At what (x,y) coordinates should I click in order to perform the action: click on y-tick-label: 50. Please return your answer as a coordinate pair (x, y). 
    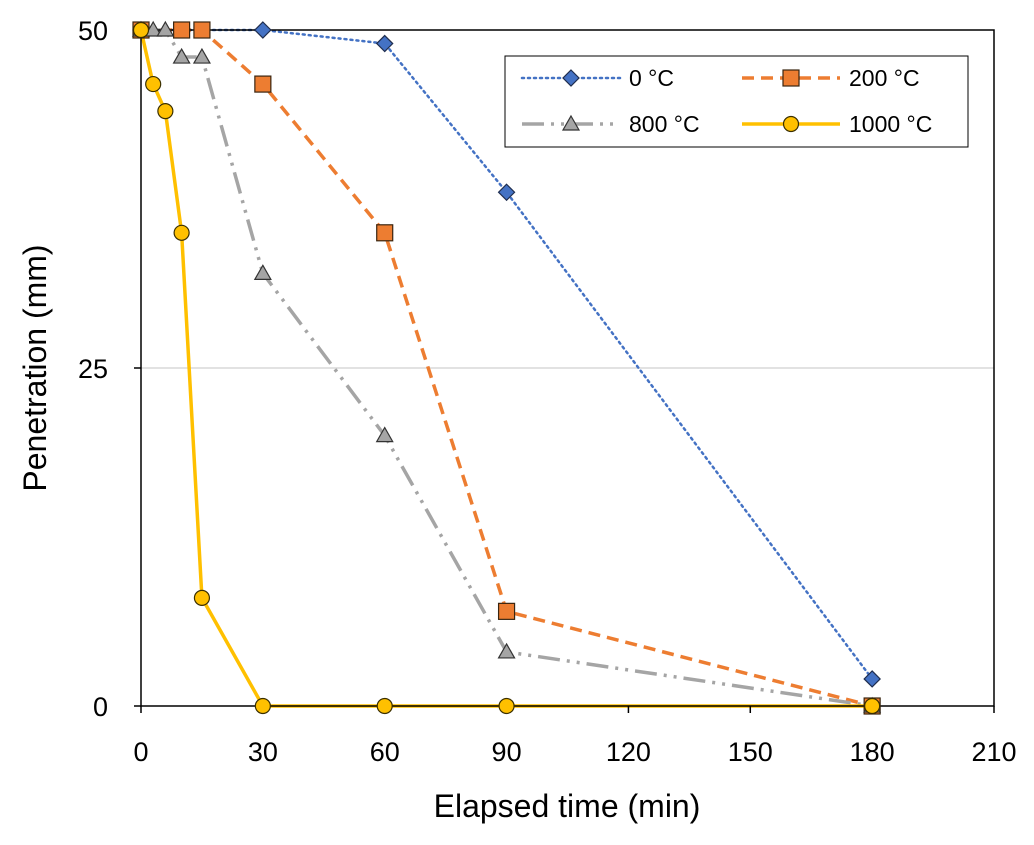
    Looking at the image, I should click on (93, 31).